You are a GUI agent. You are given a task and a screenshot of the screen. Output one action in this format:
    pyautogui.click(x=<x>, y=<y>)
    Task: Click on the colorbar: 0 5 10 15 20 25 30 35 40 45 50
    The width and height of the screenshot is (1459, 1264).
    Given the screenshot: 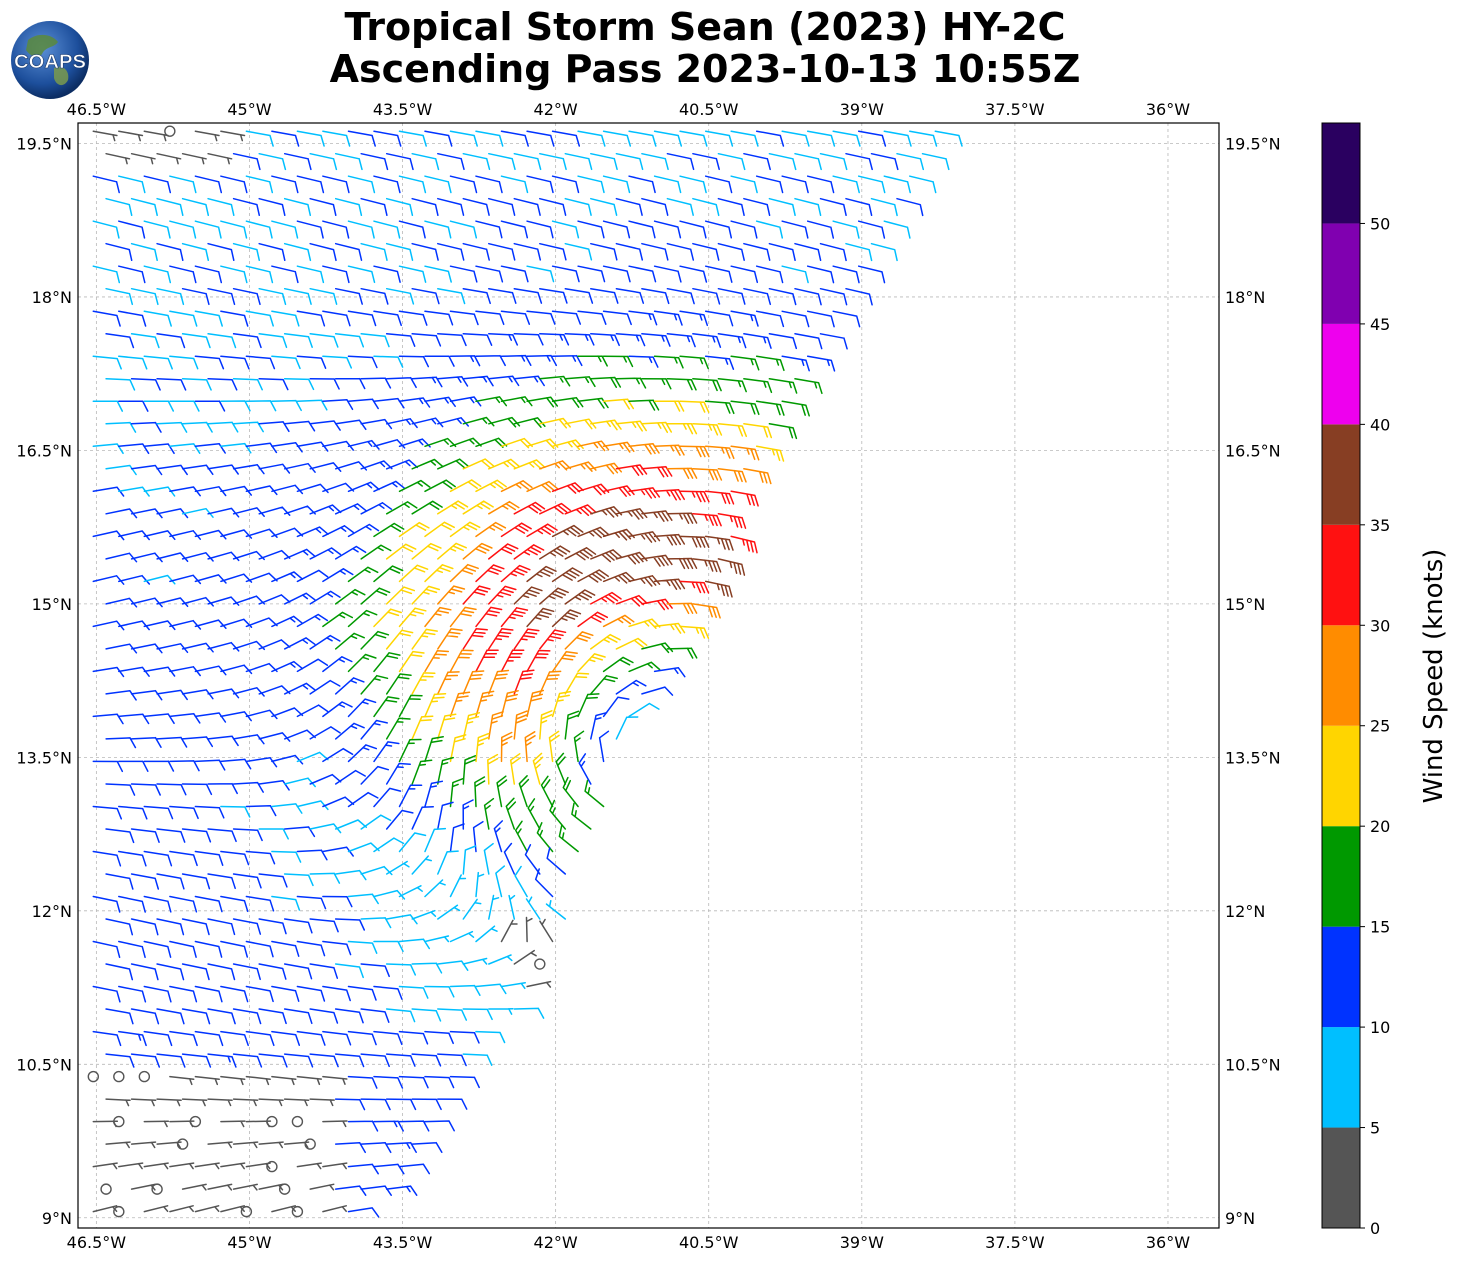 What is the action you would take?
    pyautogui.click(x=1355, y=680)
    